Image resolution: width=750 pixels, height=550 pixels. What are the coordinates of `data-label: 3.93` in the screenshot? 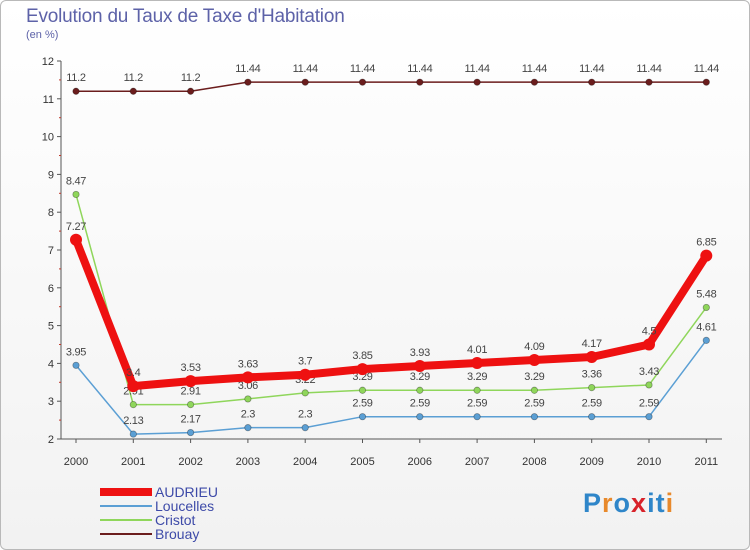 It's located at (420, 353).